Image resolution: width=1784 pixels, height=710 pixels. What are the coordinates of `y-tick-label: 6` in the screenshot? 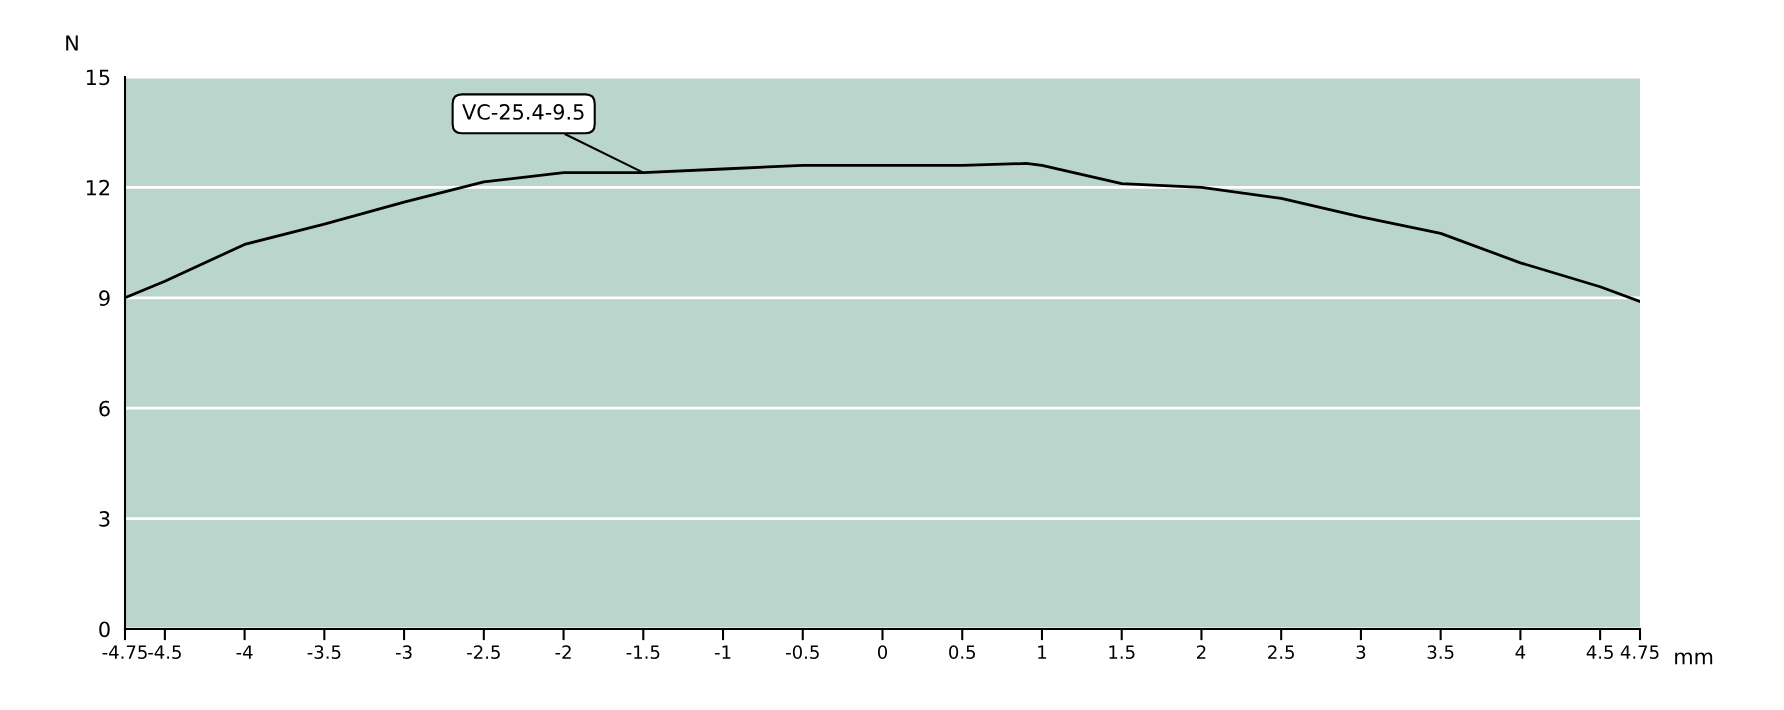 It's located at (104, 408).